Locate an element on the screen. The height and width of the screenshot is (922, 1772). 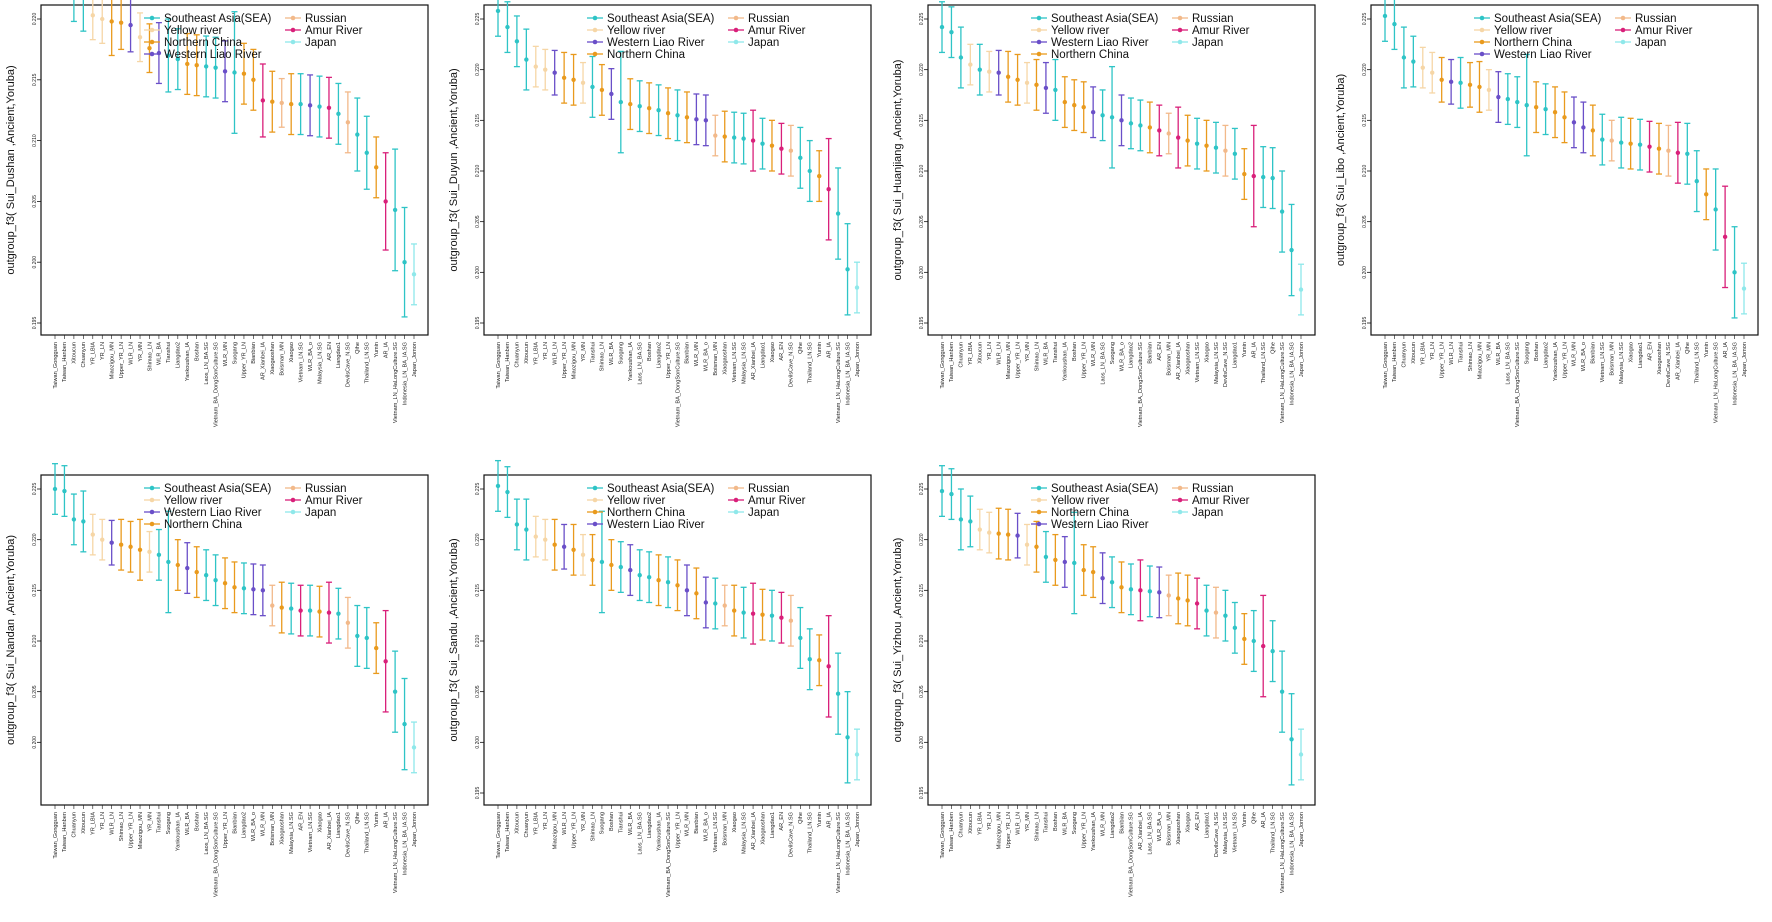
x-tick-label: Indonesia_LN_BA_IA.SG is located at coordinates (405, 373).